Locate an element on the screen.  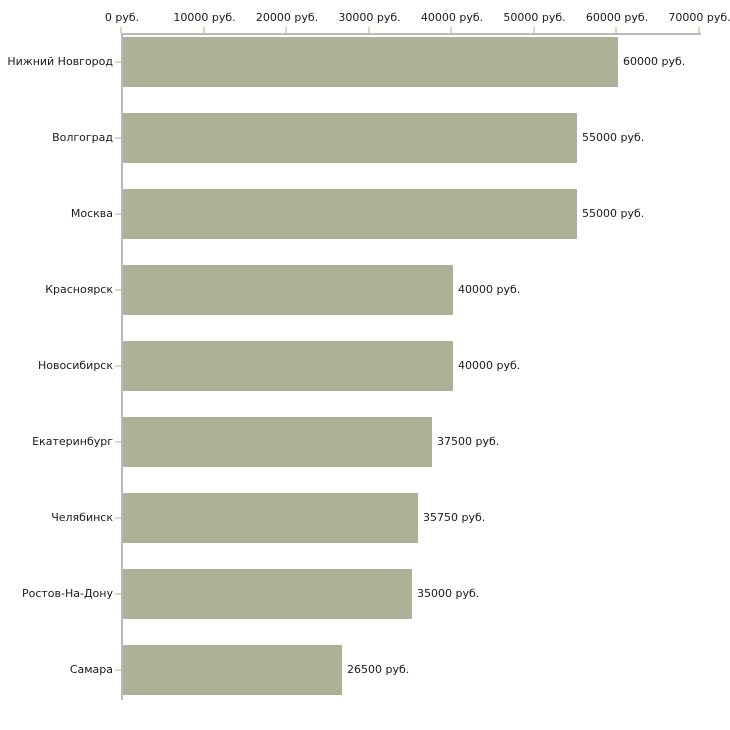
bar-value-label: 60000 руб. is located at coordinates (654, 61).